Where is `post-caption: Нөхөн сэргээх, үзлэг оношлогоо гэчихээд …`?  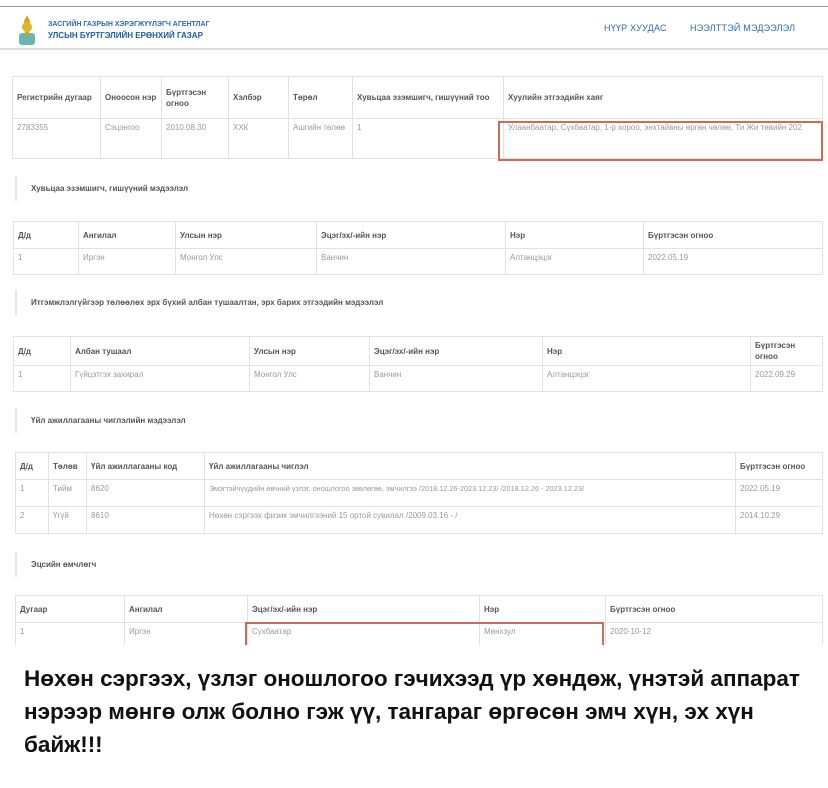
post-caption: Нөхөн сэргээх, үзлэг оношлогоо гэчихээд … is located at coordinates (412, 711).